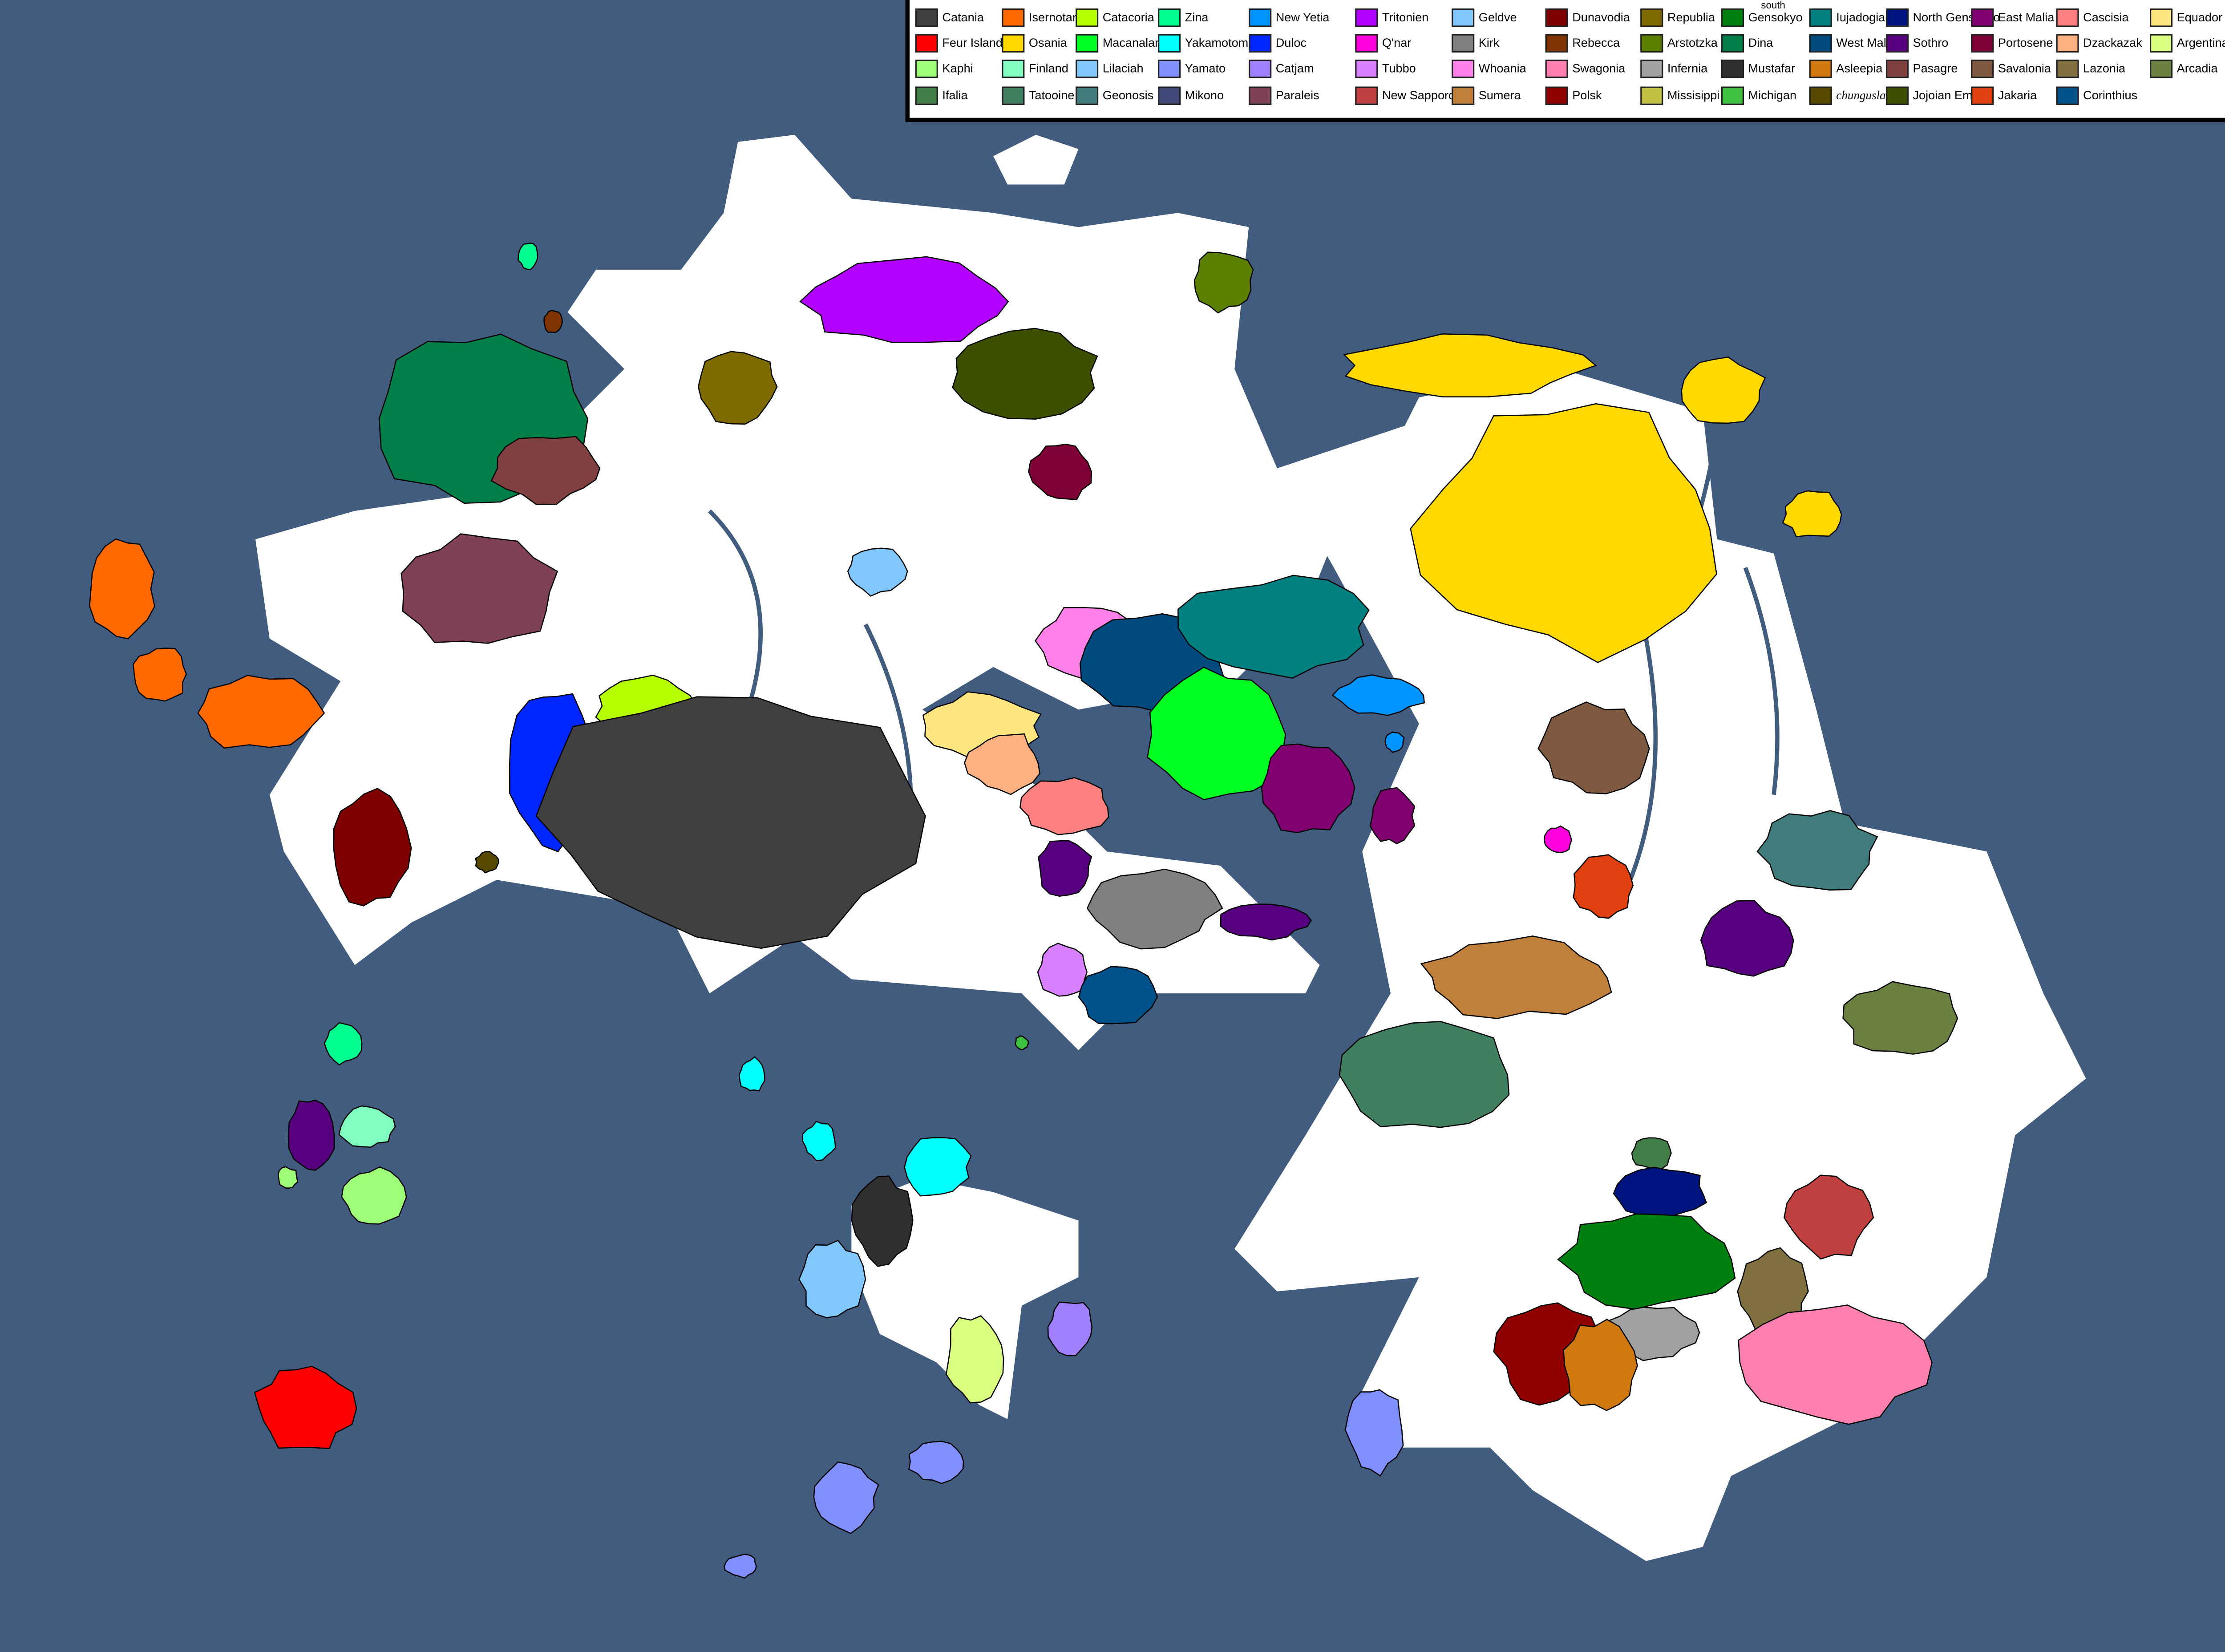 The width and height of the screenshot is (2225, 1652). What do you see at coordinates (1399, 68) in the screenshot?
I see `legend-label: Tubbo` at bounding box center [1399, 68].